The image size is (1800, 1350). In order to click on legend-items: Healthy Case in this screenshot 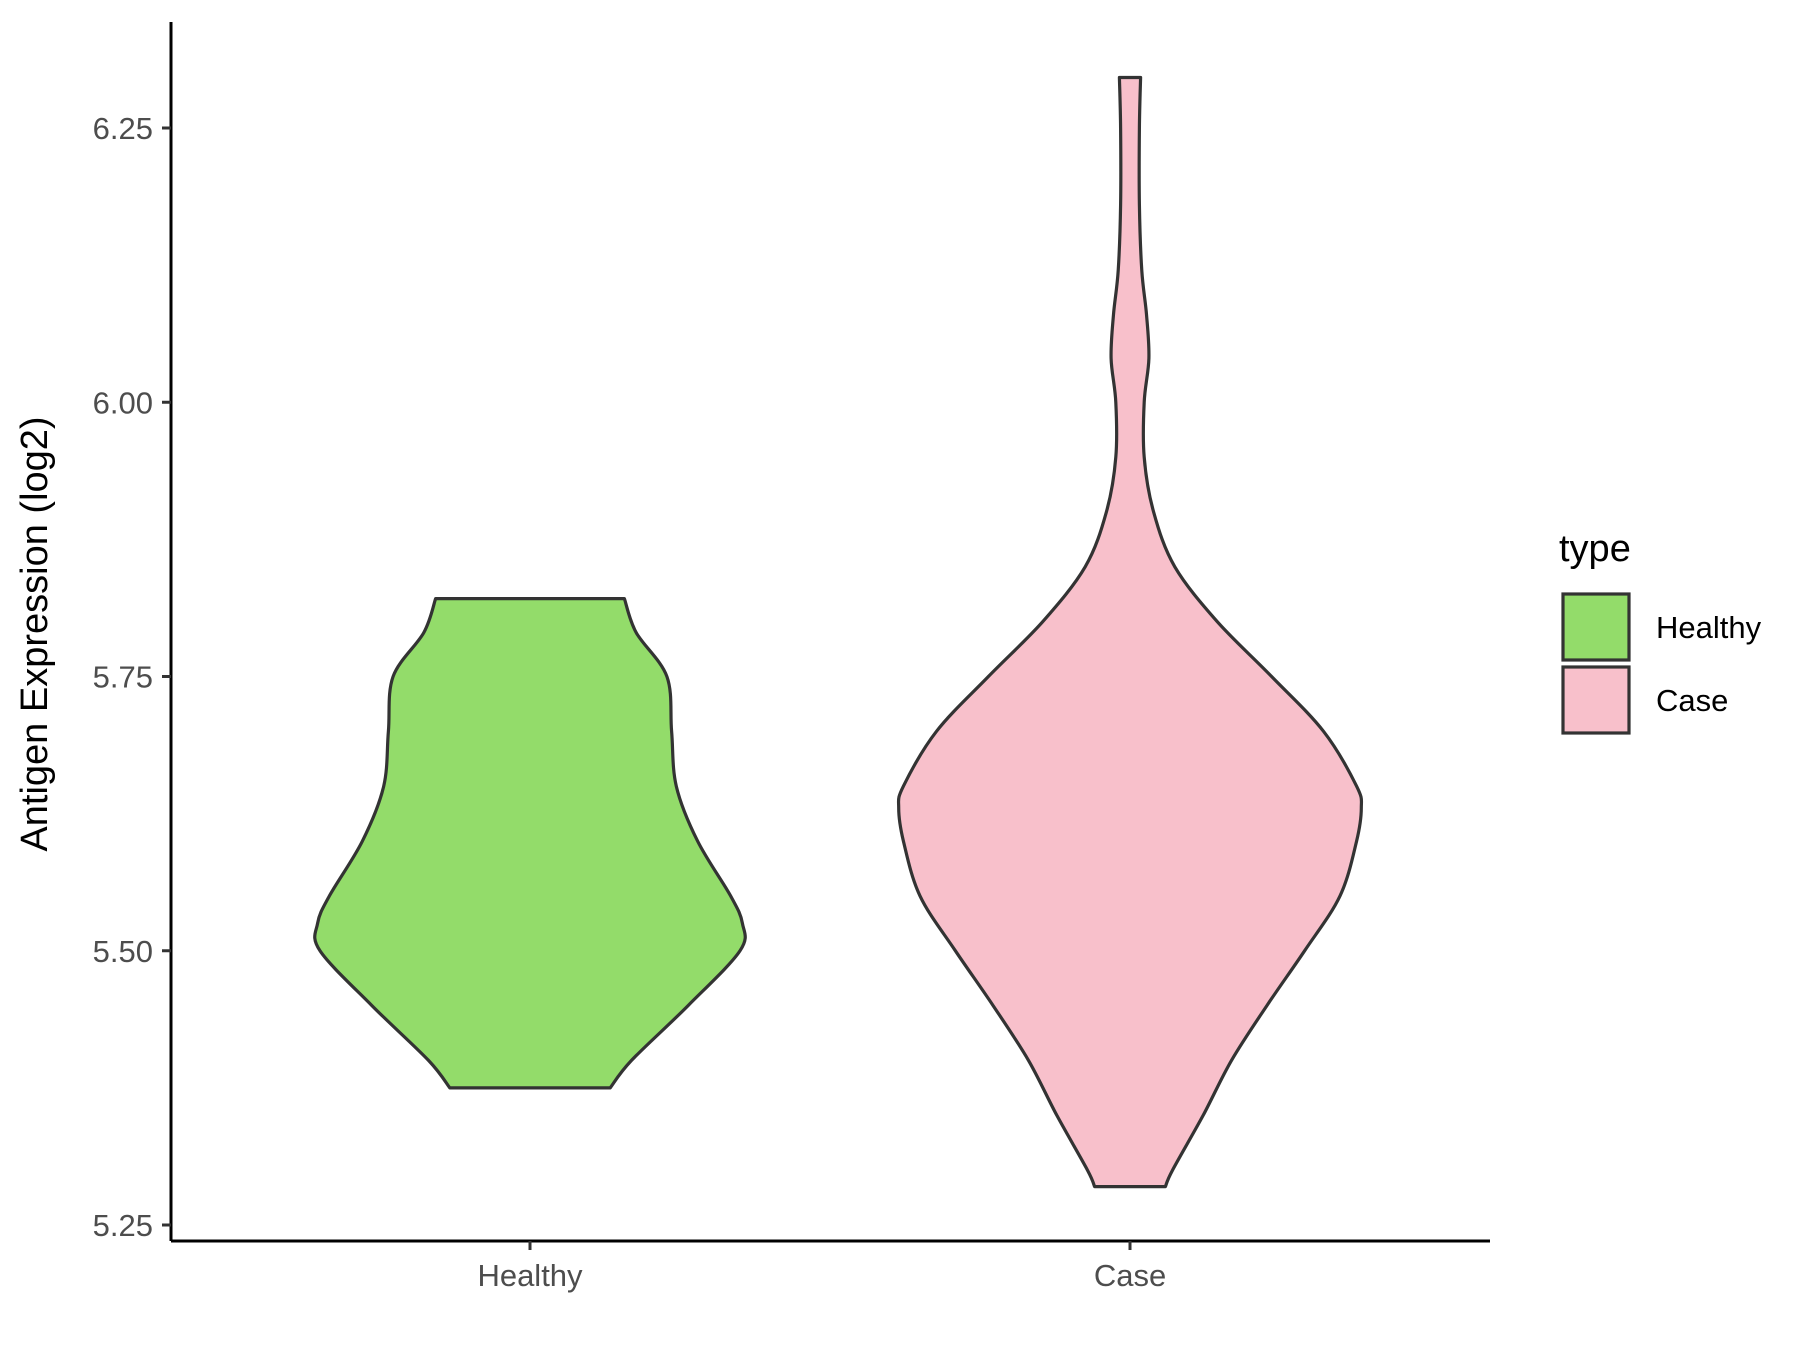, I will do `click(1661, 663)`.